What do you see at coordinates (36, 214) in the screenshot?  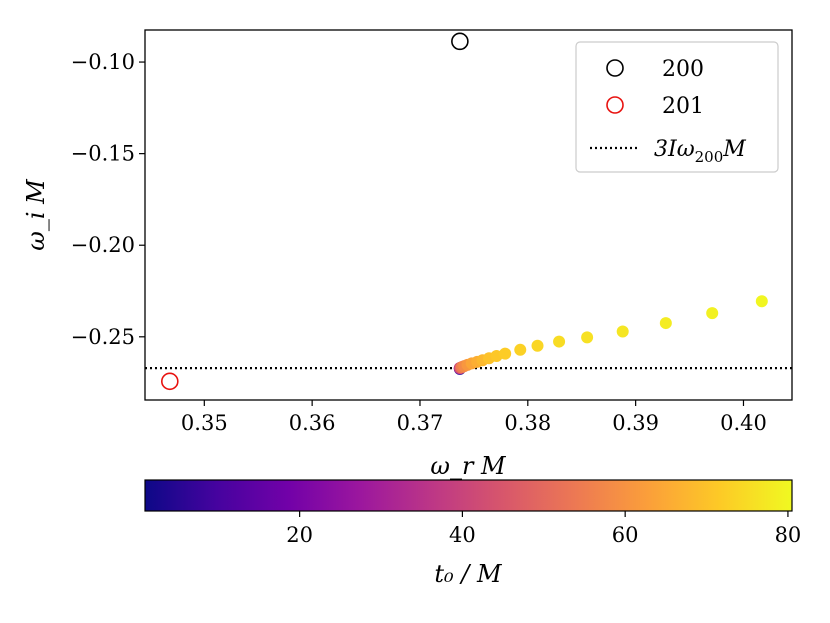 I see `y-axis-label: ω_i M` at bounding box center [36, 214].